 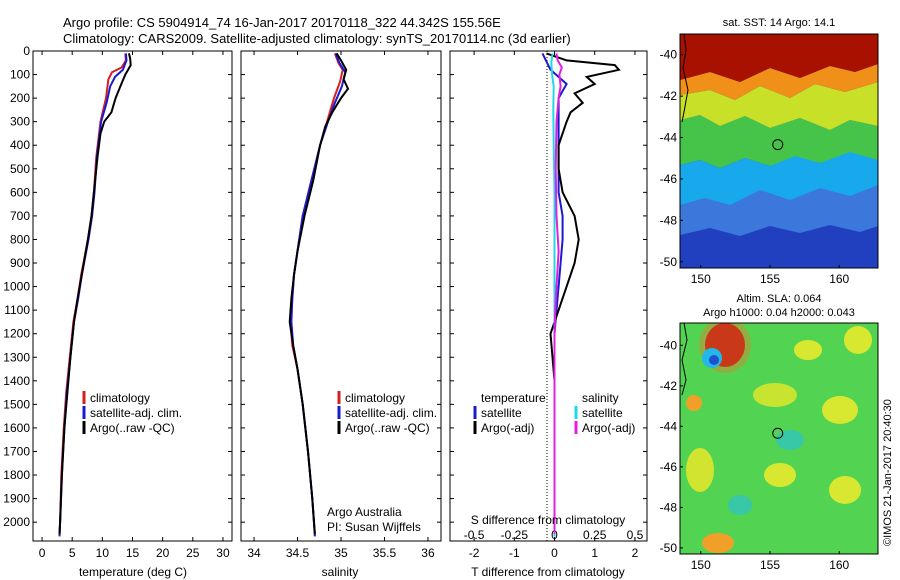 What do you see at coordinates (375, 398) in the screenshot?
I see `sal-legend-climatology-label: climatology` at bounding box center [375, 398].